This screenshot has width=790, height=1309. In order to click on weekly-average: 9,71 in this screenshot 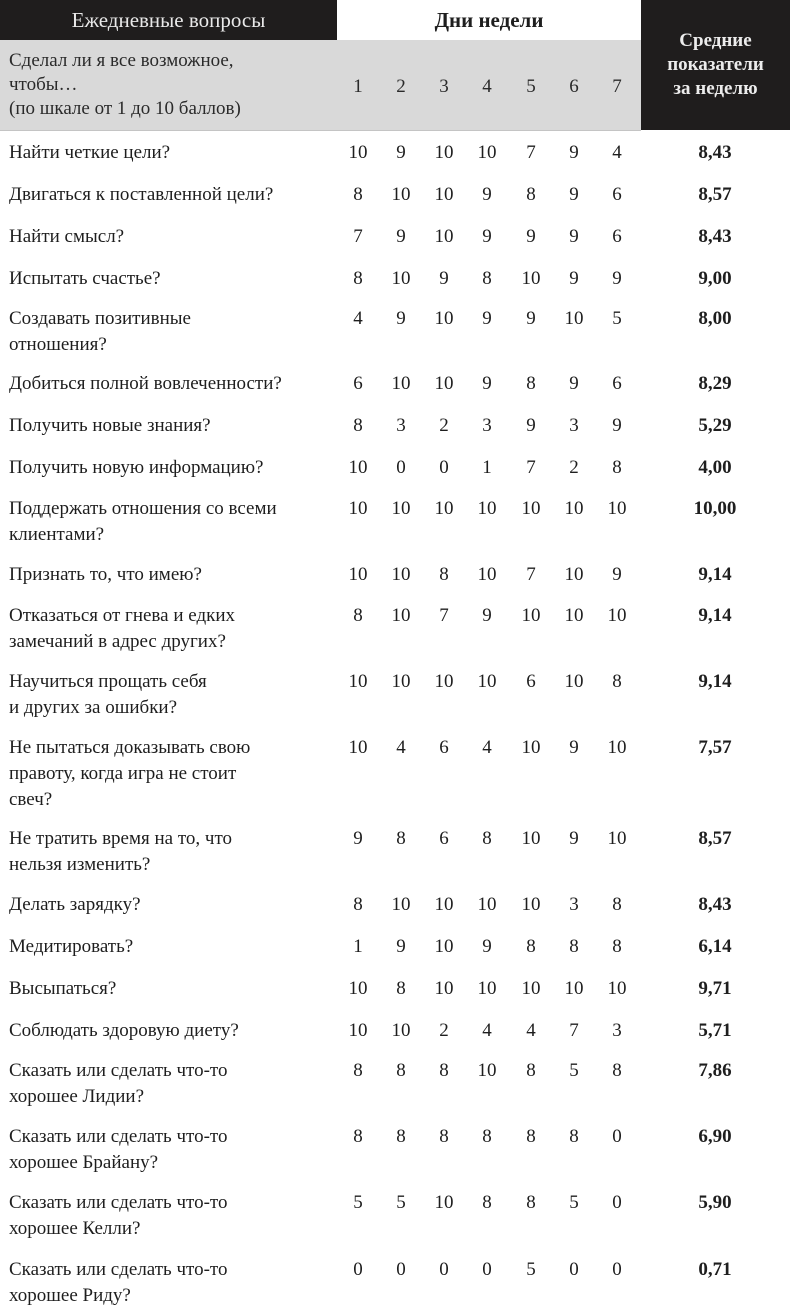, I will do `click(715, 988)`.